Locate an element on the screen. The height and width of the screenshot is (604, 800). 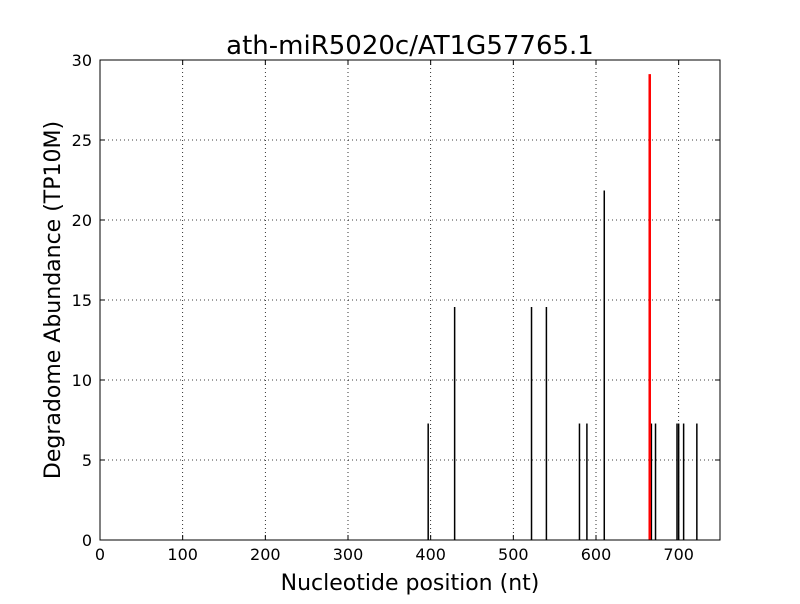
x-tick-label: 300 is located at coordinates (348, 554).